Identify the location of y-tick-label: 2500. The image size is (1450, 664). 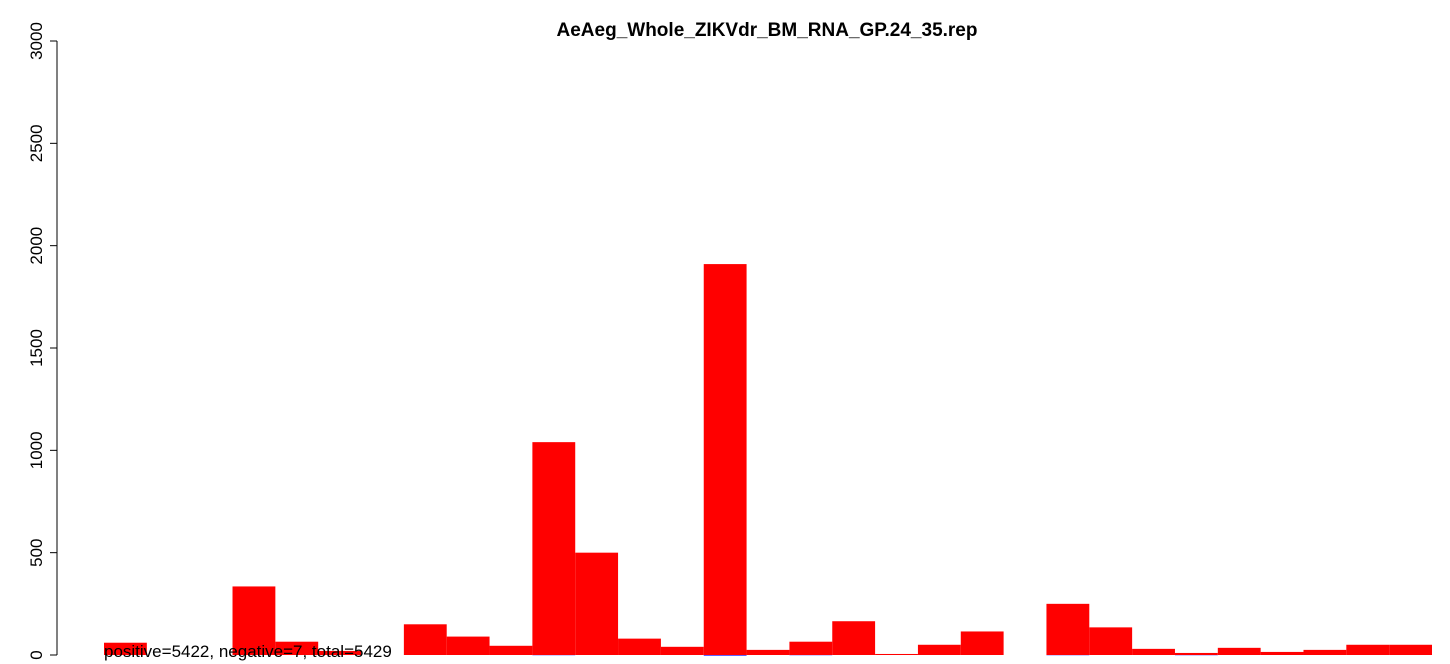
(36, 143).